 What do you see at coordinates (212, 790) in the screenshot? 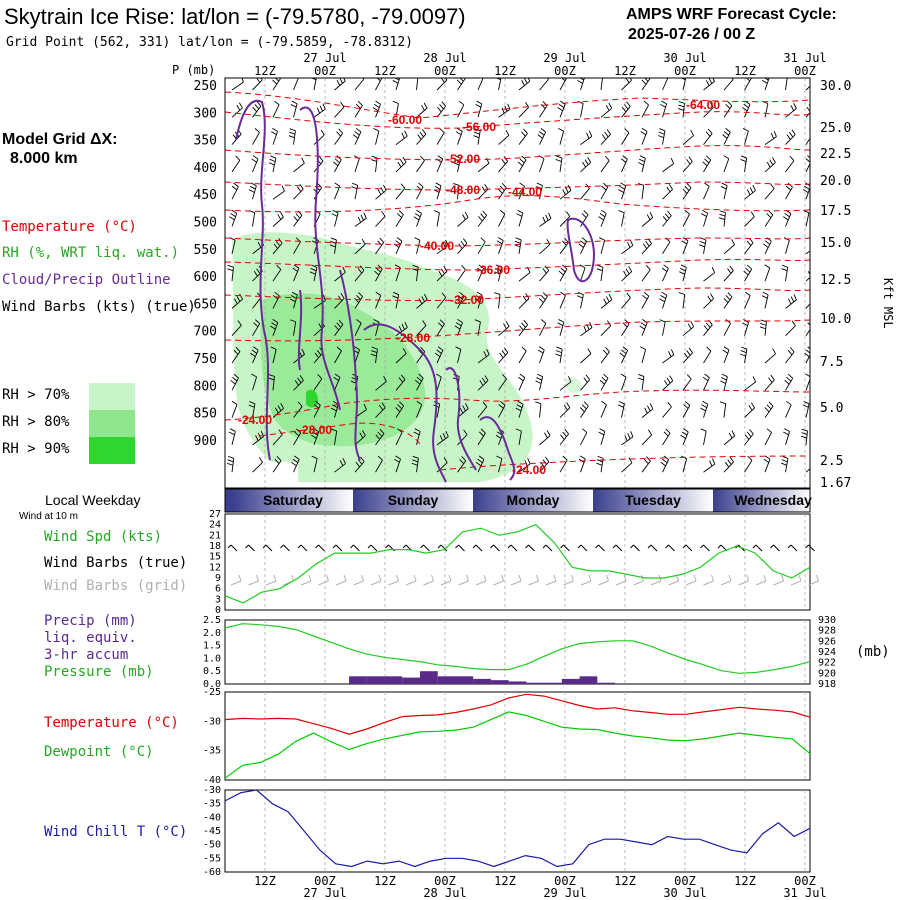
I see `y-tick-label: -30` at bounding box center [212, 790].